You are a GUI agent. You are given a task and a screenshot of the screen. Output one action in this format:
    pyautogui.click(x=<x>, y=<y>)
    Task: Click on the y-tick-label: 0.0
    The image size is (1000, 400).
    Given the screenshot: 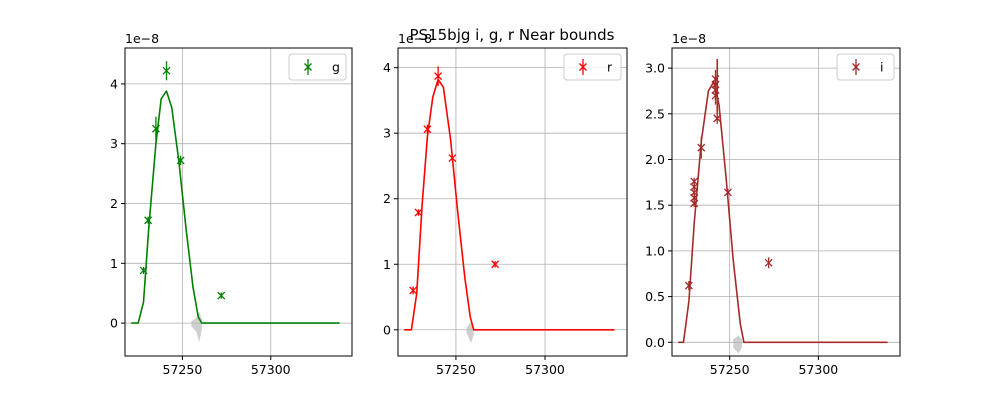 What is the action you would take?
    pyautogui.click(x=655, y=342)
    